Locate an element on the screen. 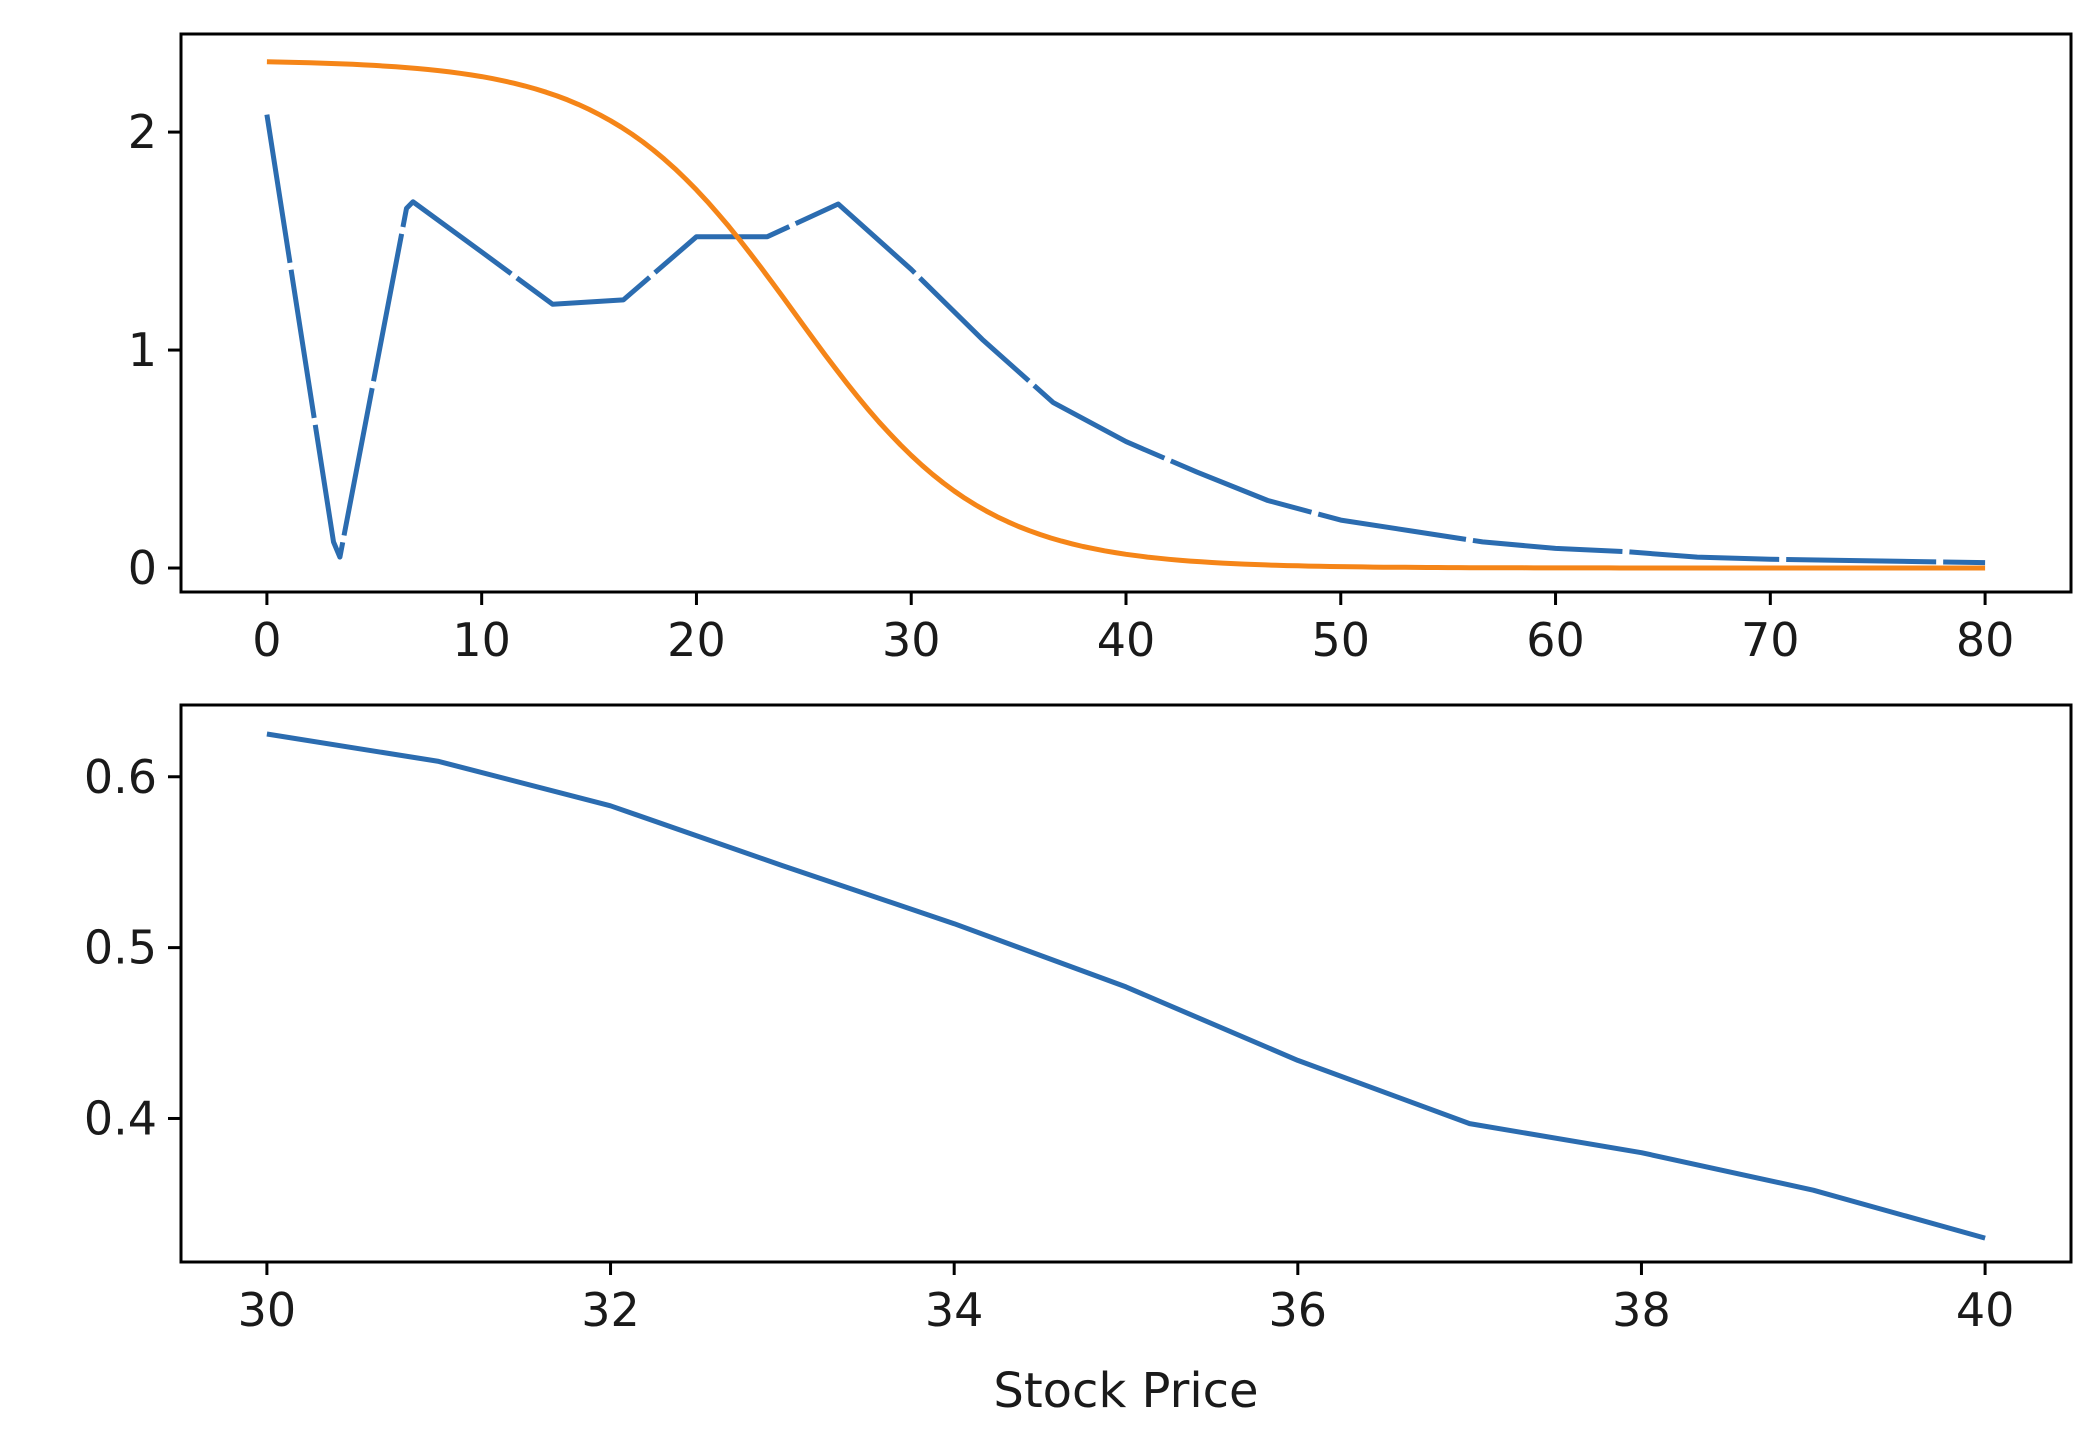 Image resolution: width=2096 pixels, height=1434 pixels. x-tick-label: 70 is located at coordinates (1770, 640).